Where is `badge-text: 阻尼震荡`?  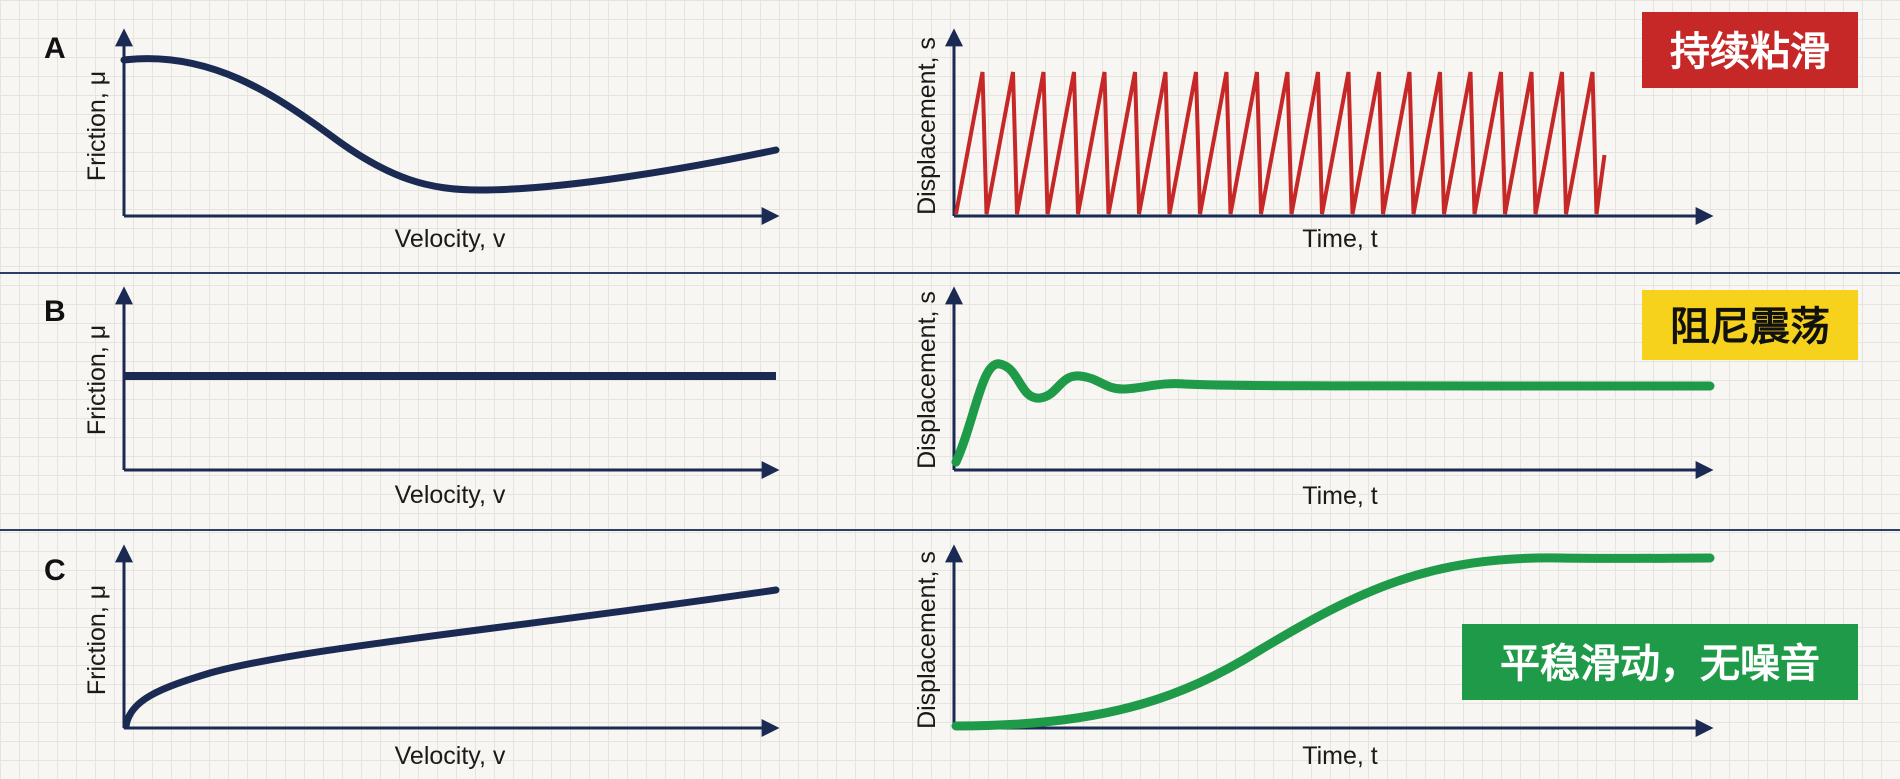 badge-text: 阻尼震荡 is located at coordinates (1750, 327).